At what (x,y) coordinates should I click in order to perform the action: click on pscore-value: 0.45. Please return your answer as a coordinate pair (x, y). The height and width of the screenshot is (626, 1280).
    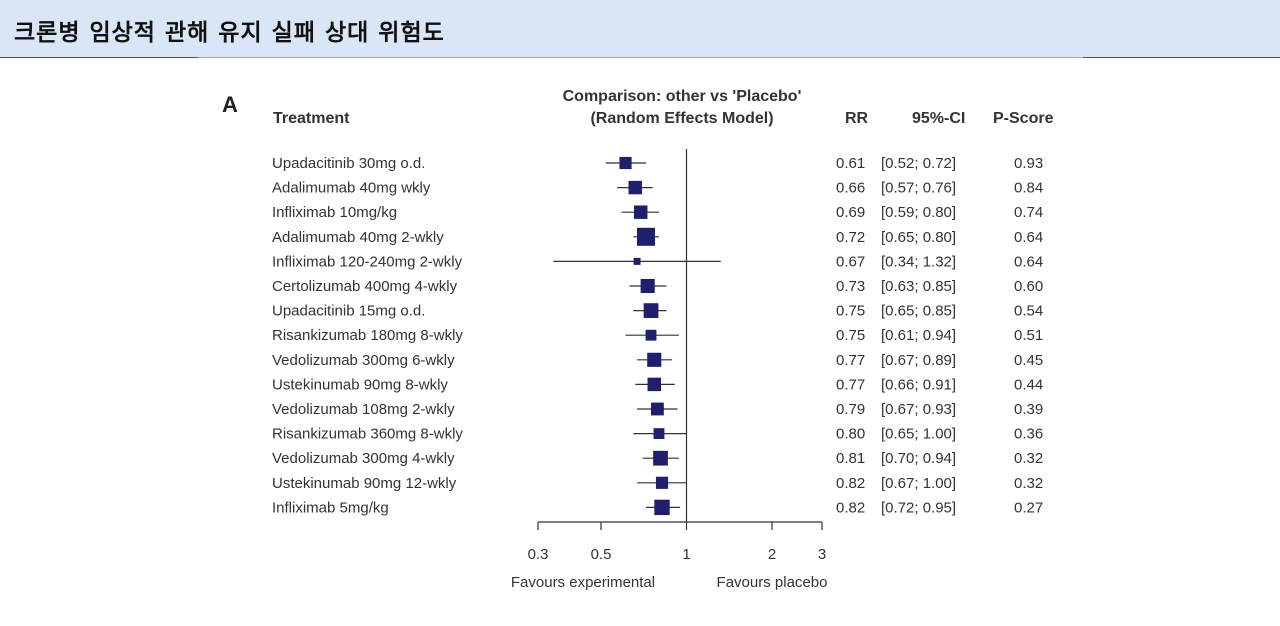
    Looking at the image, I should click on (1028, 360).